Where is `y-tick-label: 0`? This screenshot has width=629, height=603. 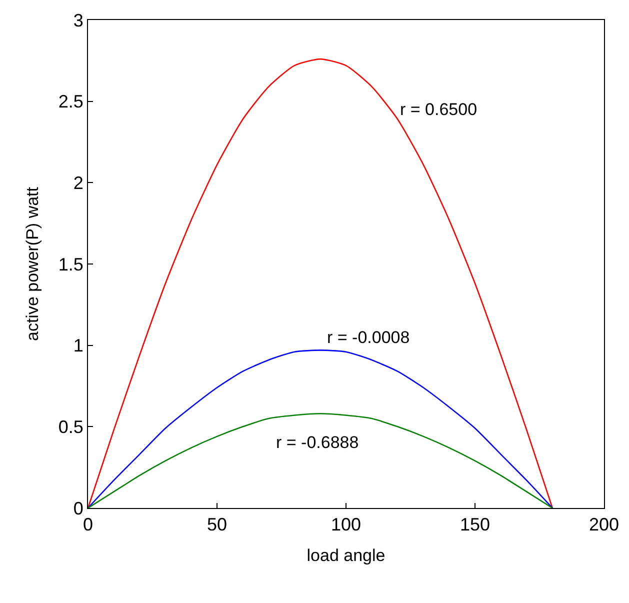
y-tick-label: 0 is located at coordinates (78, 508).